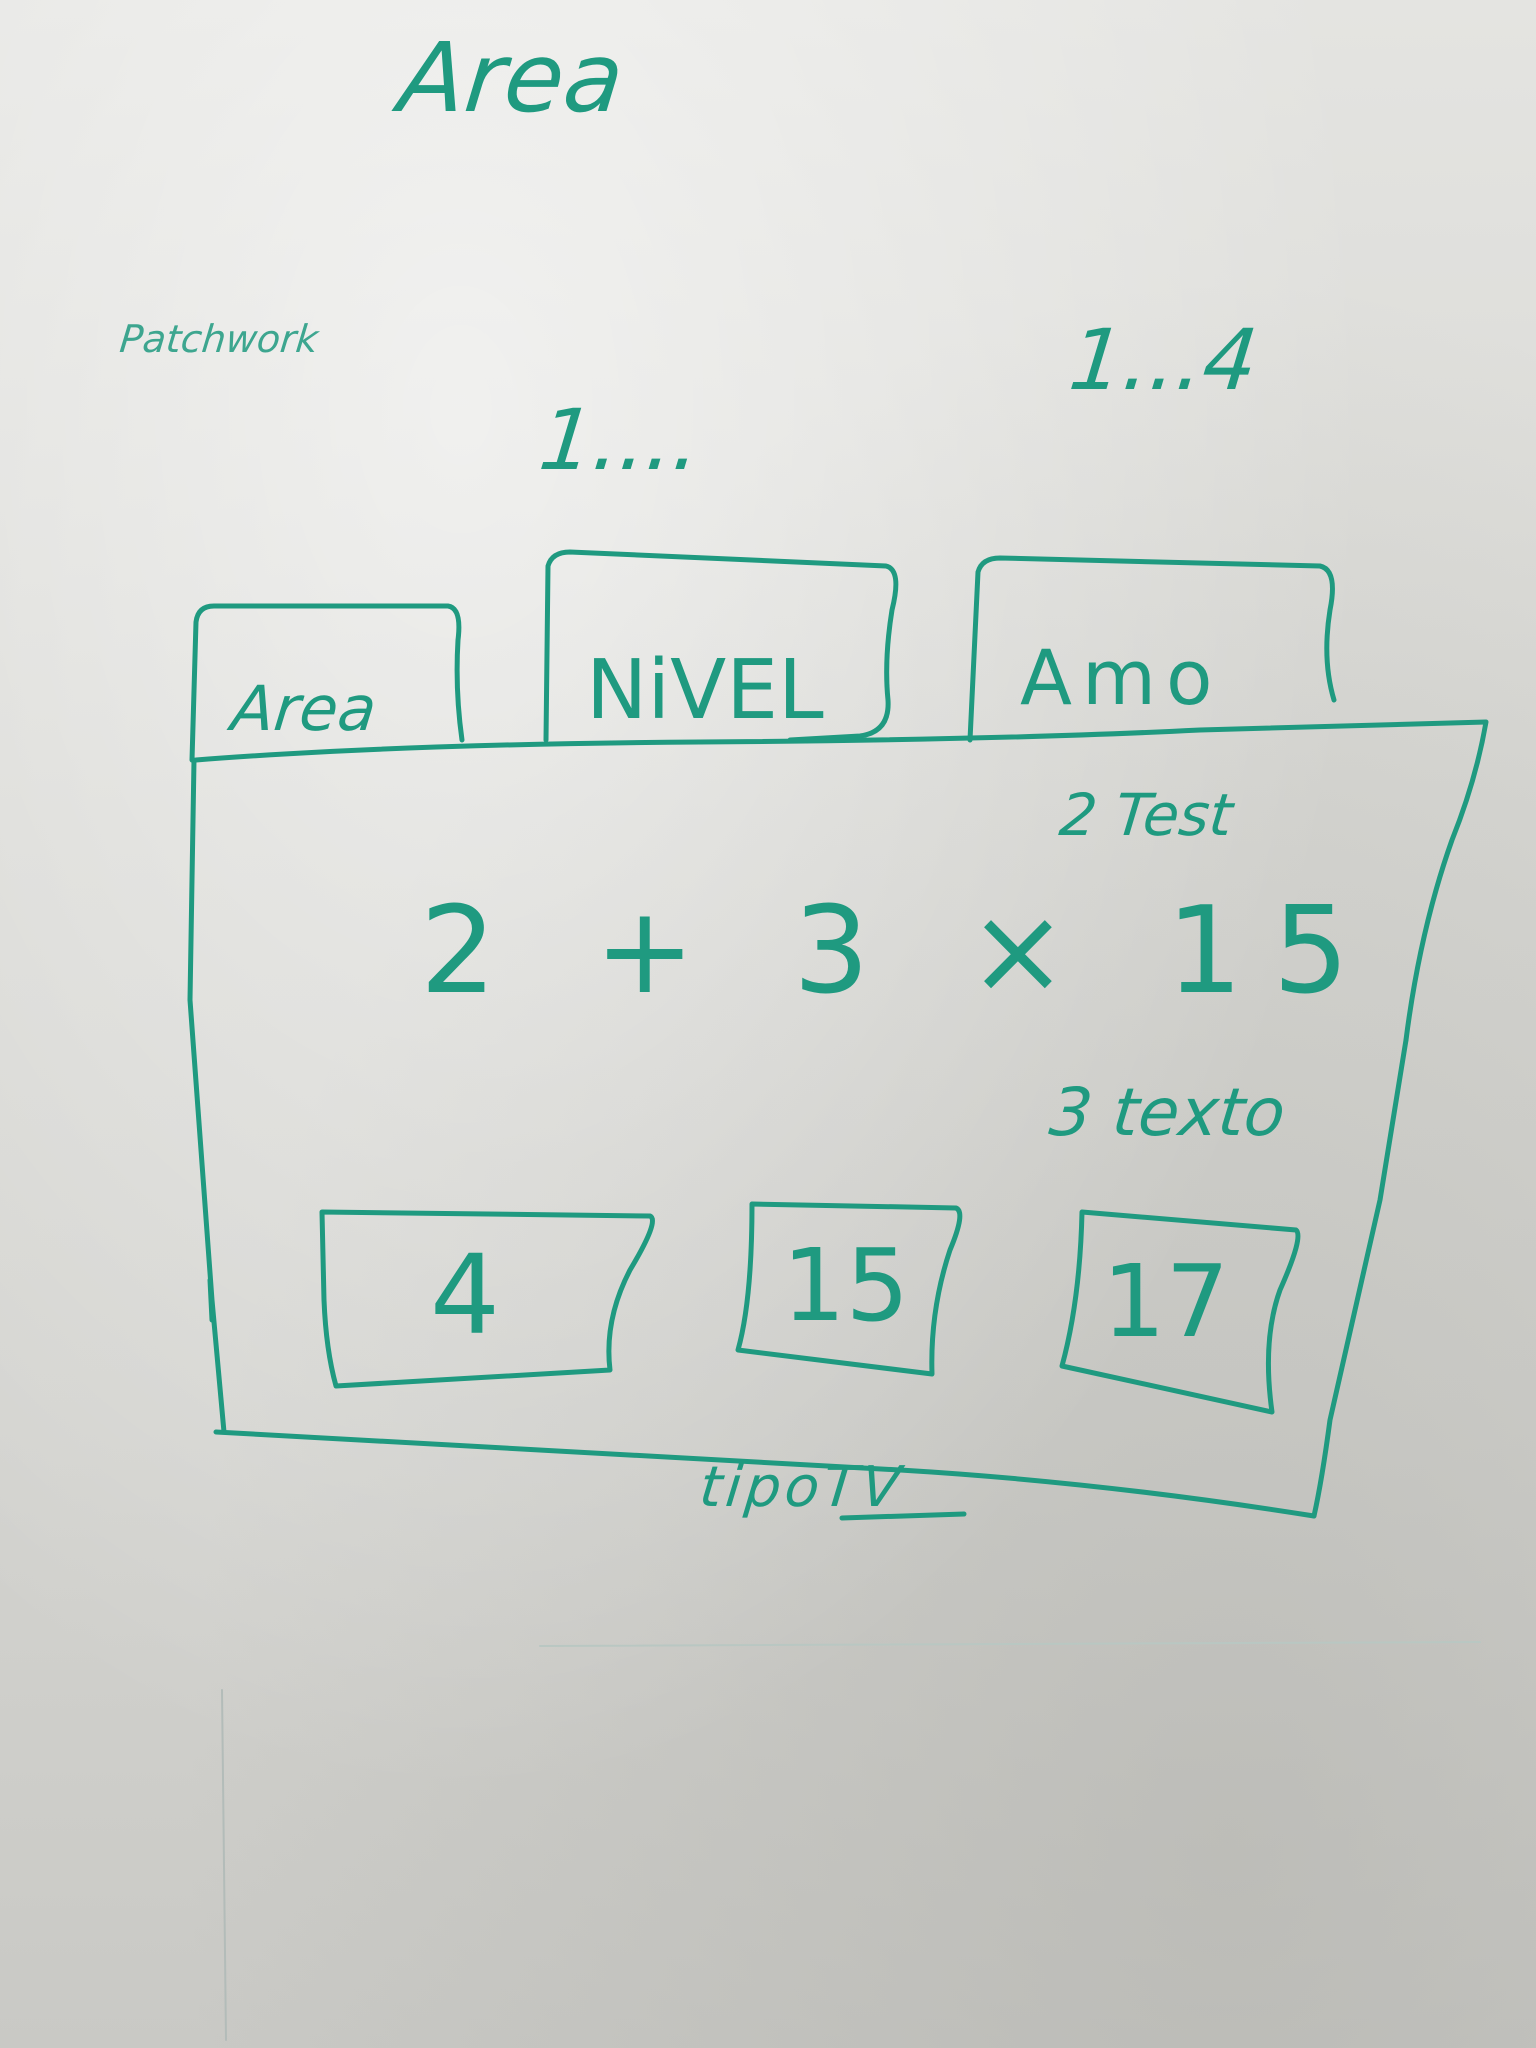  I want to click on tab-amo-outline, so click(1152, 649).